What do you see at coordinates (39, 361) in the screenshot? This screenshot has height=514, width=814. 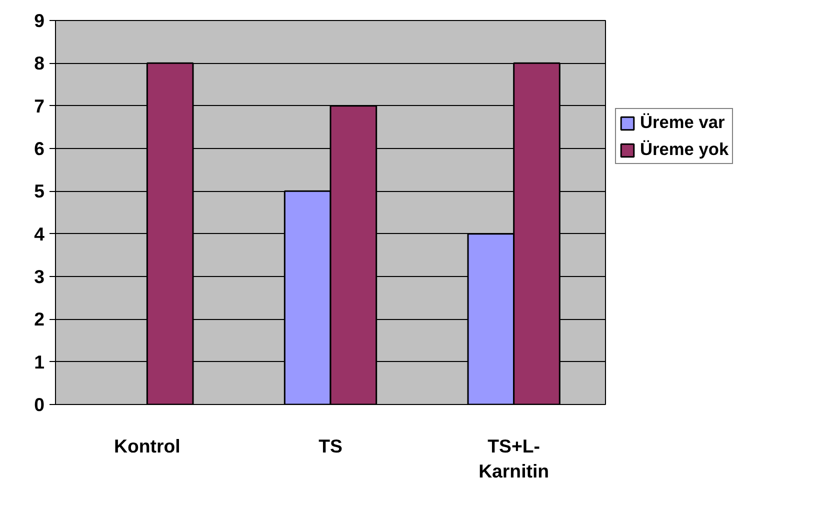 I see `y-tick-label: 1` at bounding box center [39, 361].